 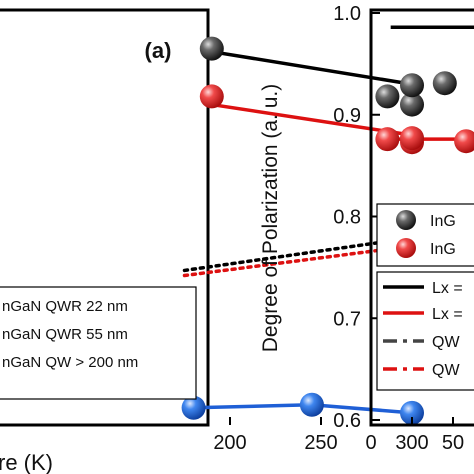 I want to click on panel-a-x-ticks: 200 250 300, so click(x=321, y=435).